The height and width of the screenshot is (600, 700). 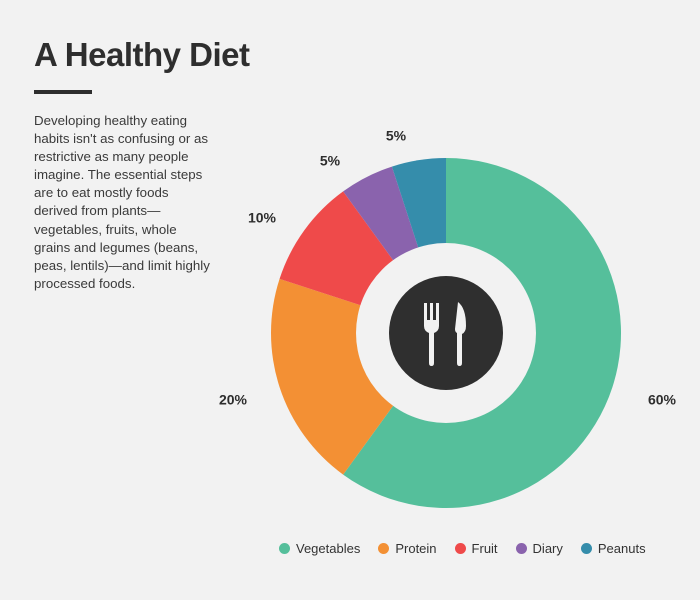 I want to click on data-label: 60%, so click(x=662, y=400).